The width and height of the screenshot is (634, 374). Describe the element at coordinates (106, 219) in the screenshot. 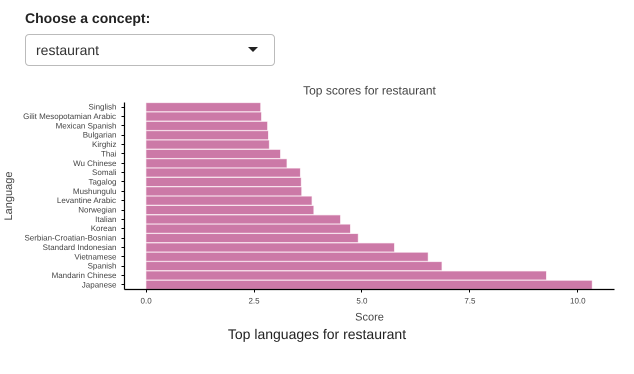

I see `y-tick-label: Italian` at that location.